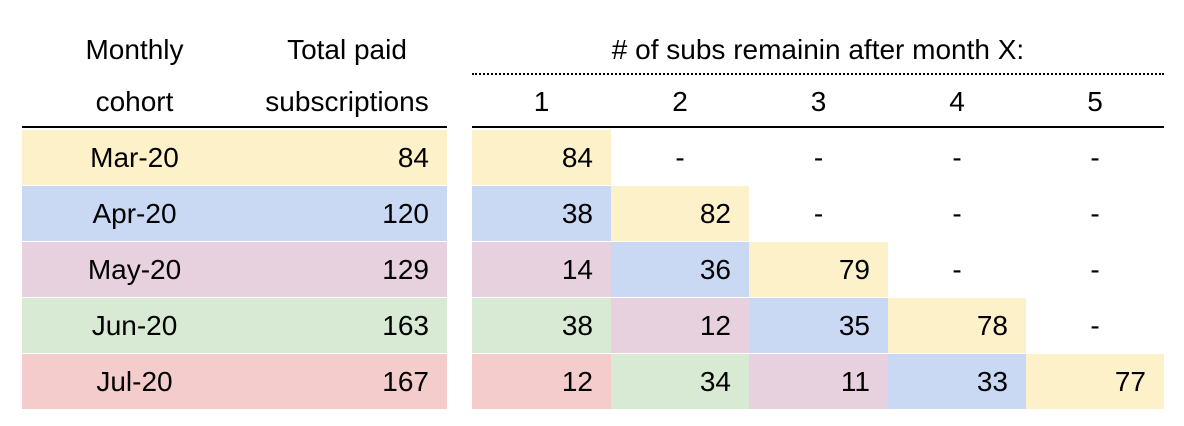 This screenshot has height=426, width=1184. I want to click on retention-cell: 11, so click(818, 381).